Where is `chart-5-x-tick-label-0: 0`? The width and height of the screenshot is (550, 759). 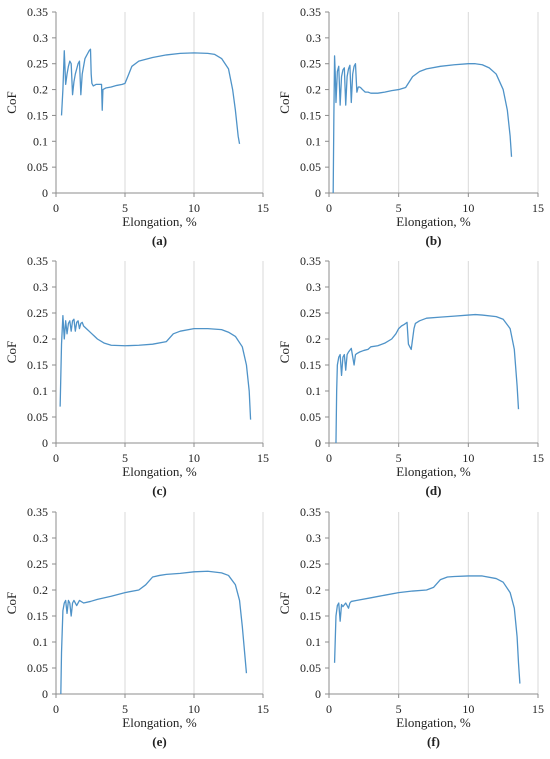
chart-5-x-tick-label-0: 0 is located at coordinates (56, 709).